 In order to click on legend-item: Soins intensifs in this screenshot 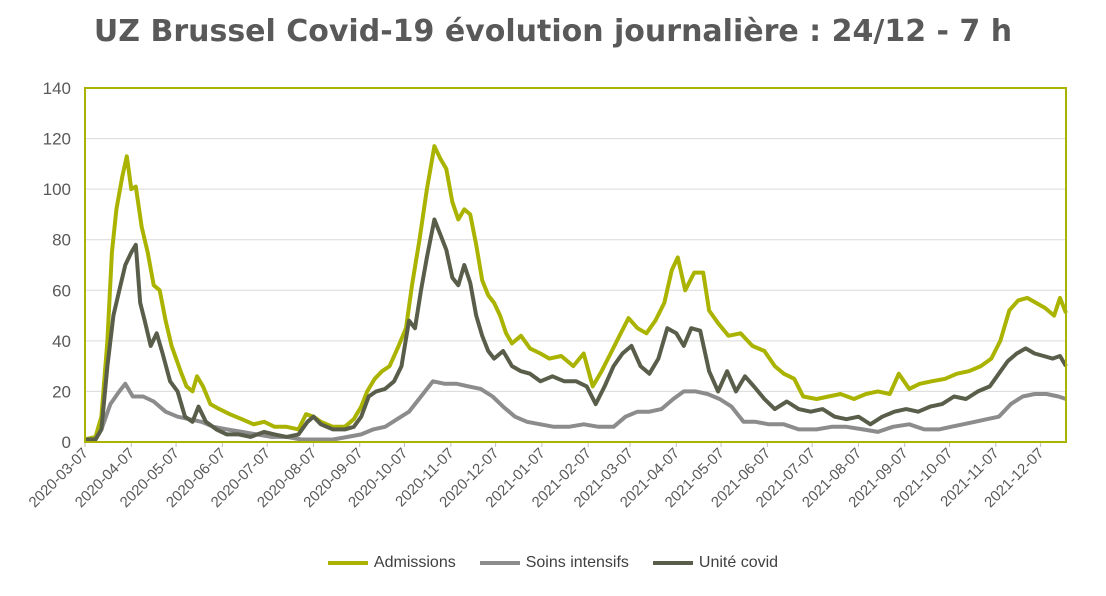, I will do `click(554, 563)`.